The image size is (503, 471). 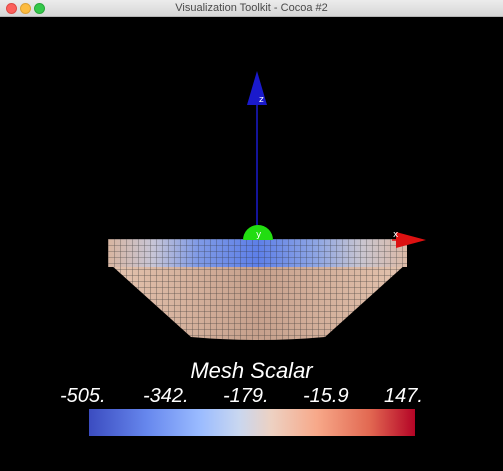 I want to click on scalar-bar-tick-label: -342., so click(x=166, y=396).